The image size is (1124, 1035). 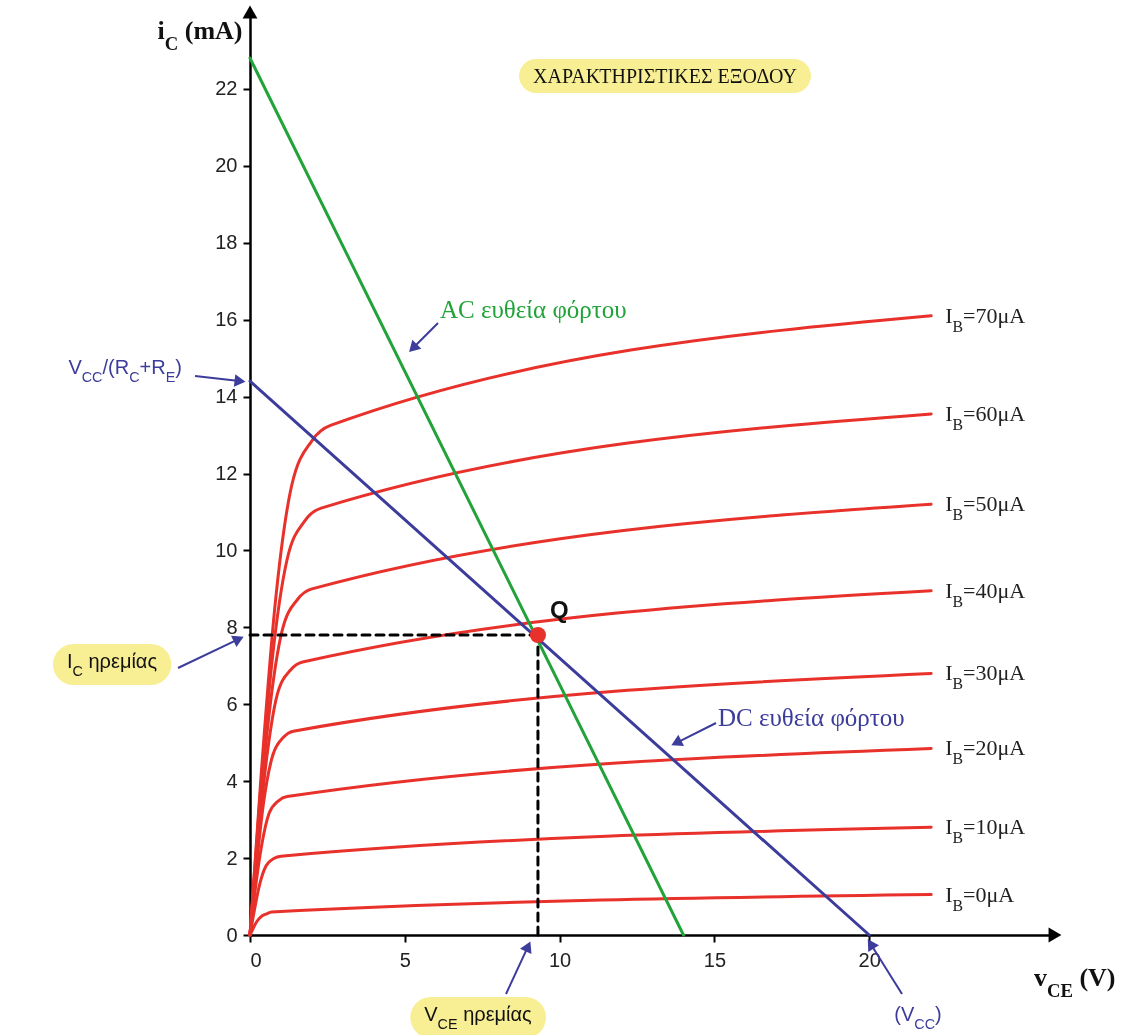 What do you see at coordinates (200, 34) in the screenshot?
I see `y-axis-title: i$_{C}$ (mA)` at bounding box center [200, 34].